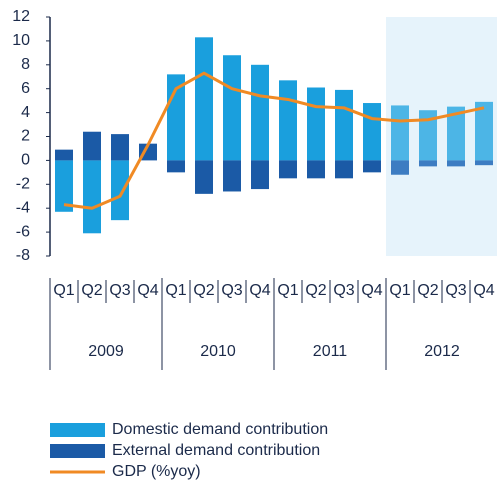 The height and width of the screenshot is (488, 497). I want to click on legend-label: External demand contribution, so click(216, 450).